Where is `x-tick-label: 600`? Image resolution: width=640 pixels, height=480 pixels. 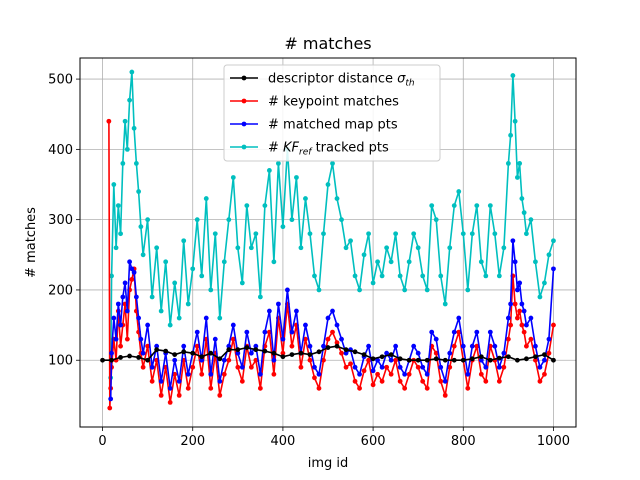
x-tick-label: 600 is located at coordinates (373, 441).